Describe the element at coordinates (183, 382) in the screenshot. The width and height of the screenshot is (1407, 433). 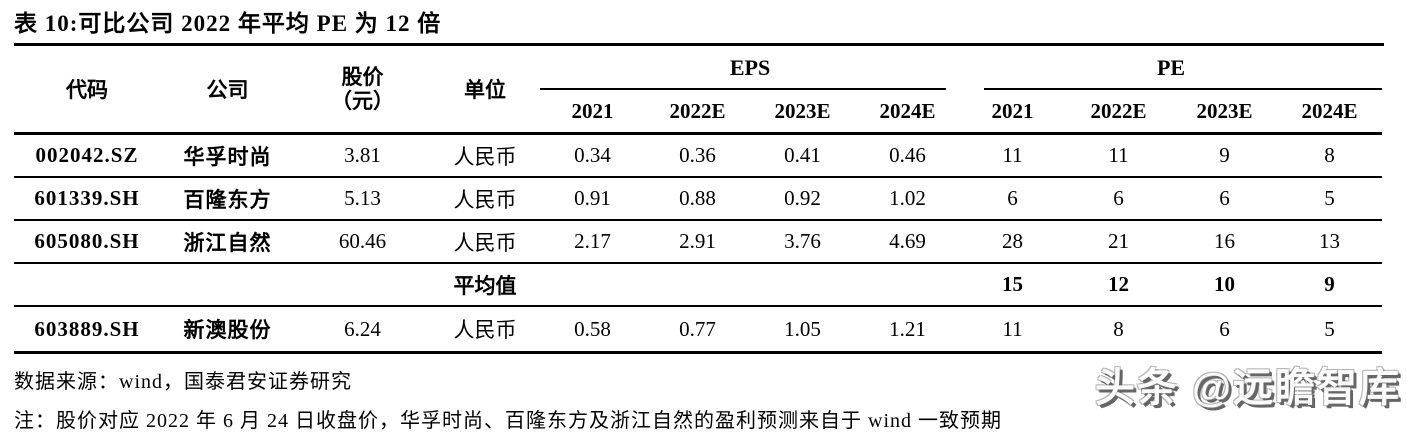
I see `data-source-text: 数据来源：wind，国泰君安证券研究` at that location.